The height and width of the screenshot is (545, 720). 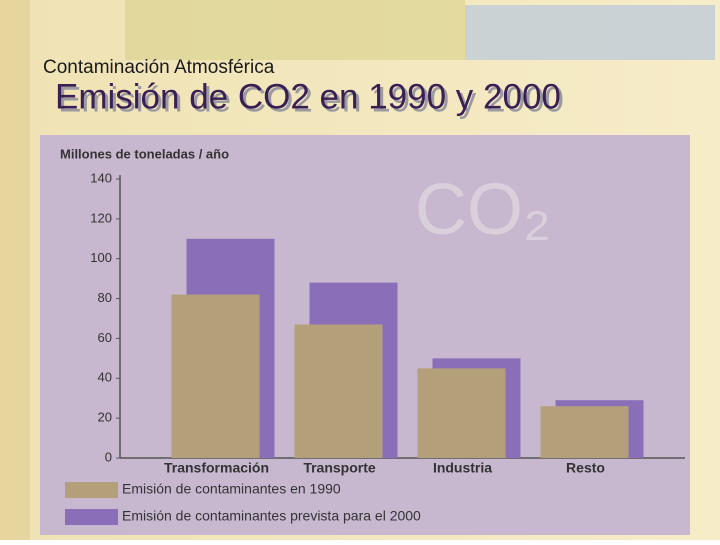 I want to click on x-tick-label: Industria, so click(x=462, y=468).